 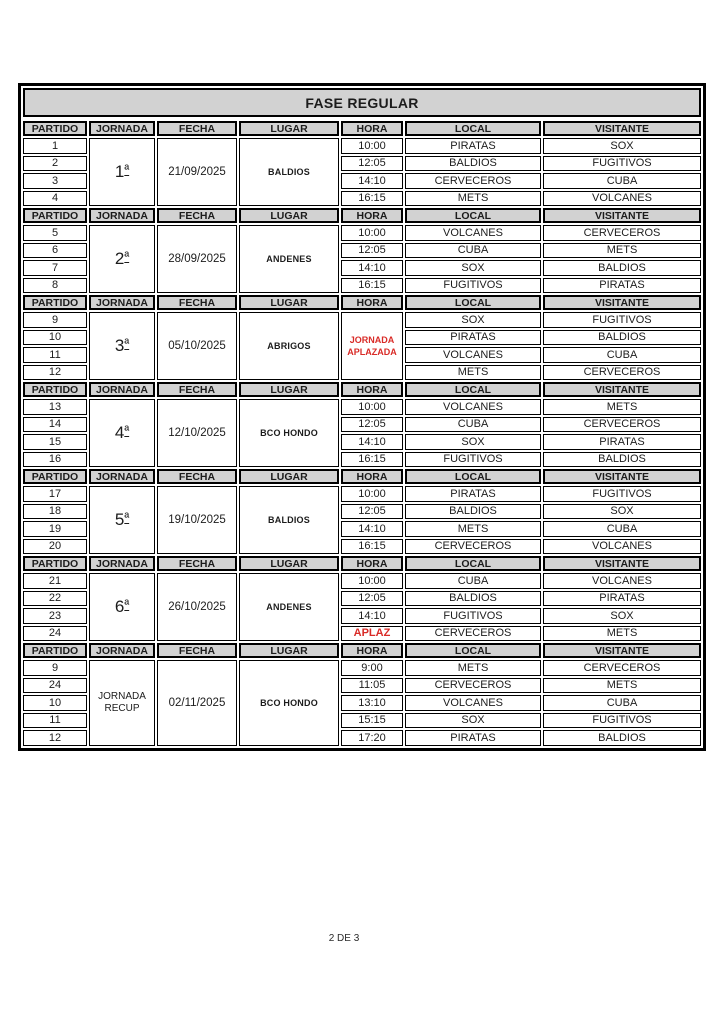 I want to click on visitante-cell: CERVECEROS, so click(x=622, y=668).